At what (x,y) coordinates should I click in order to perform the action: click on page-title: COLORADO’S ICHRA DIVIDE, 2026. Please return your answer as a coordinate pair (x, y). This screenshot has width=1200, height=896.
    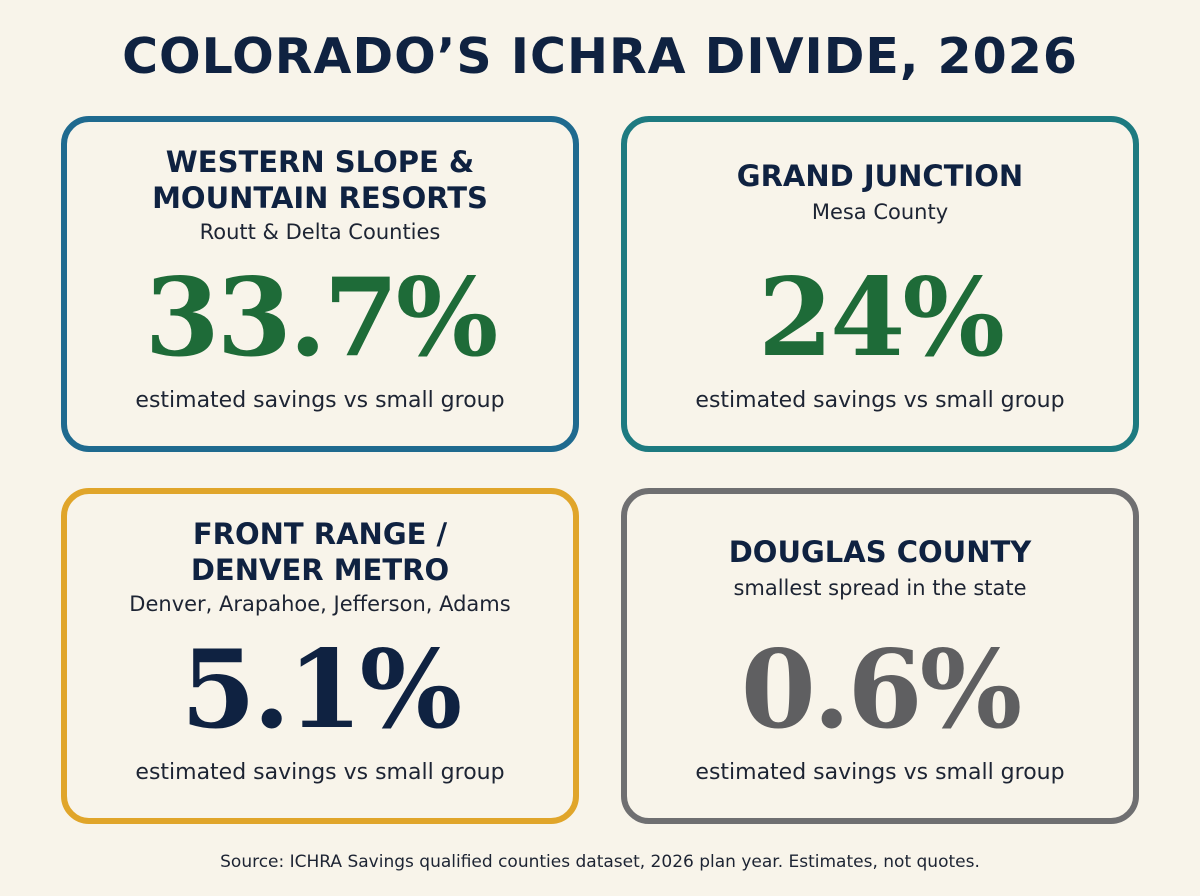
    Looking at the image, I should click on (600, 56).